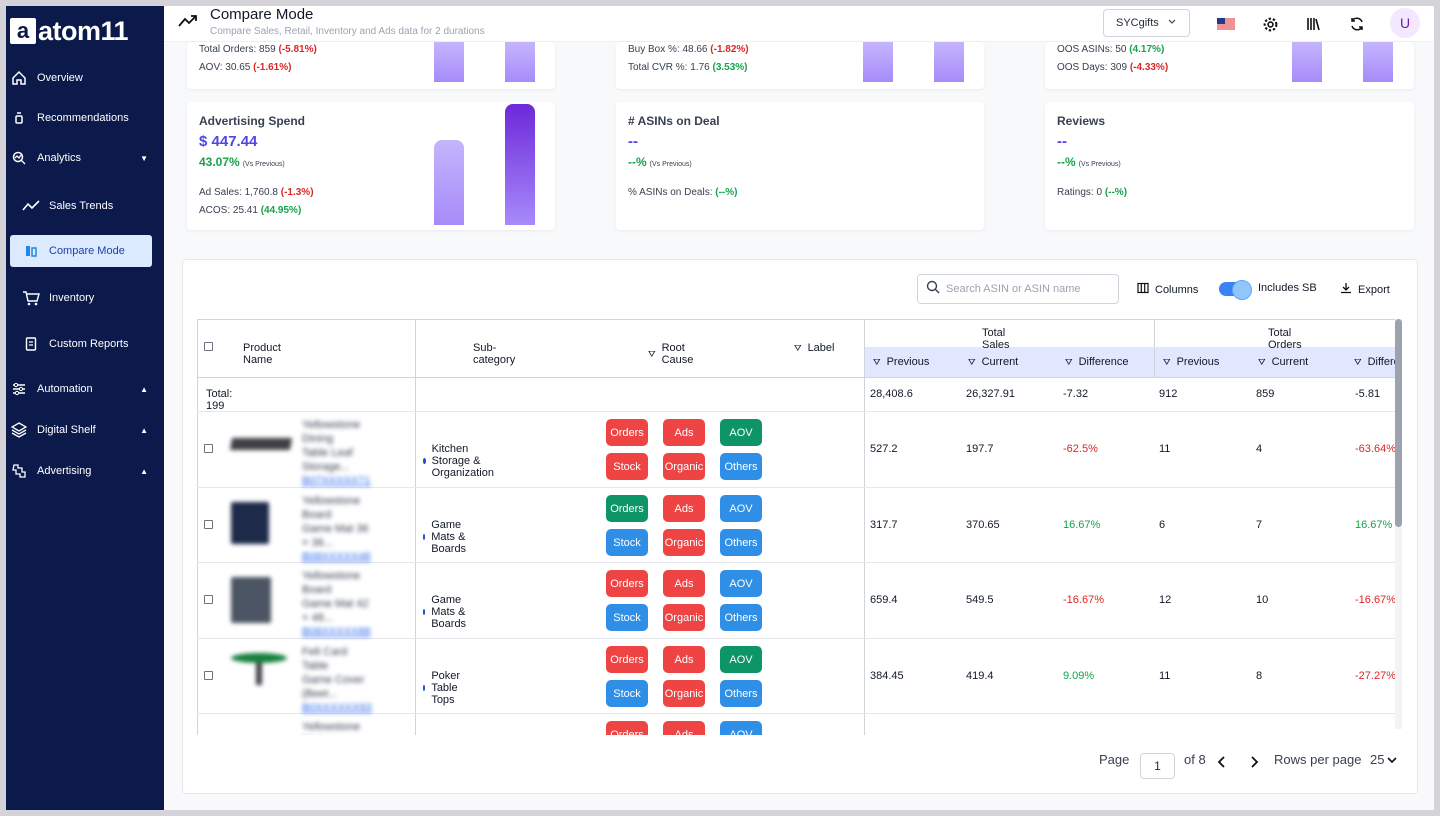 The width and height of the screenshot is (1440, 816). What do you see at coordinates (884, 600) in the screenshot?
I see `sales-previous: 659.4` at bounding box center [884, 600].